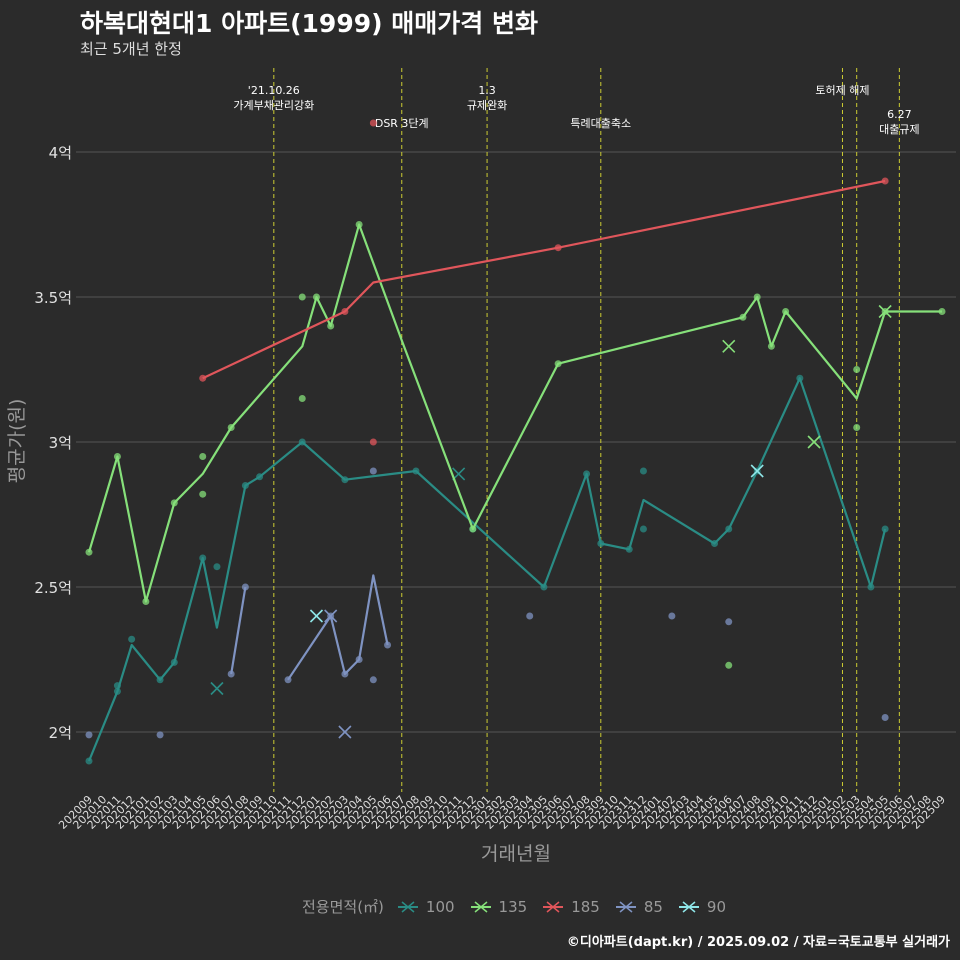 The height and width of the screenshot is (960, 960). What do you see at coordinates (53, 298) in the screenshot?
I see `y-tick-label: 3.5억` at bounding box center [53, 298].